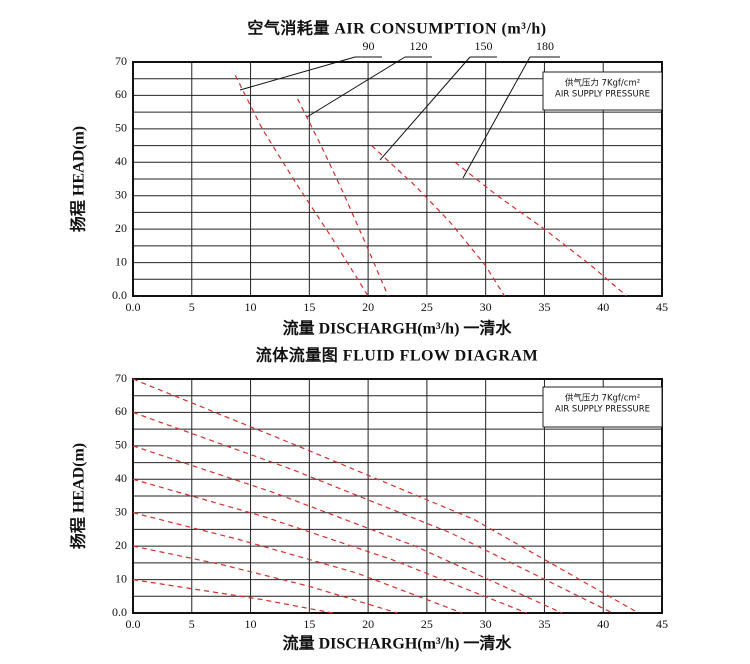 Image resolution: width=750 pixels, height=664 pixels. Describe the element at coordinates (484, 46) in the screenshot. I see `curve-label: 150` at that location.